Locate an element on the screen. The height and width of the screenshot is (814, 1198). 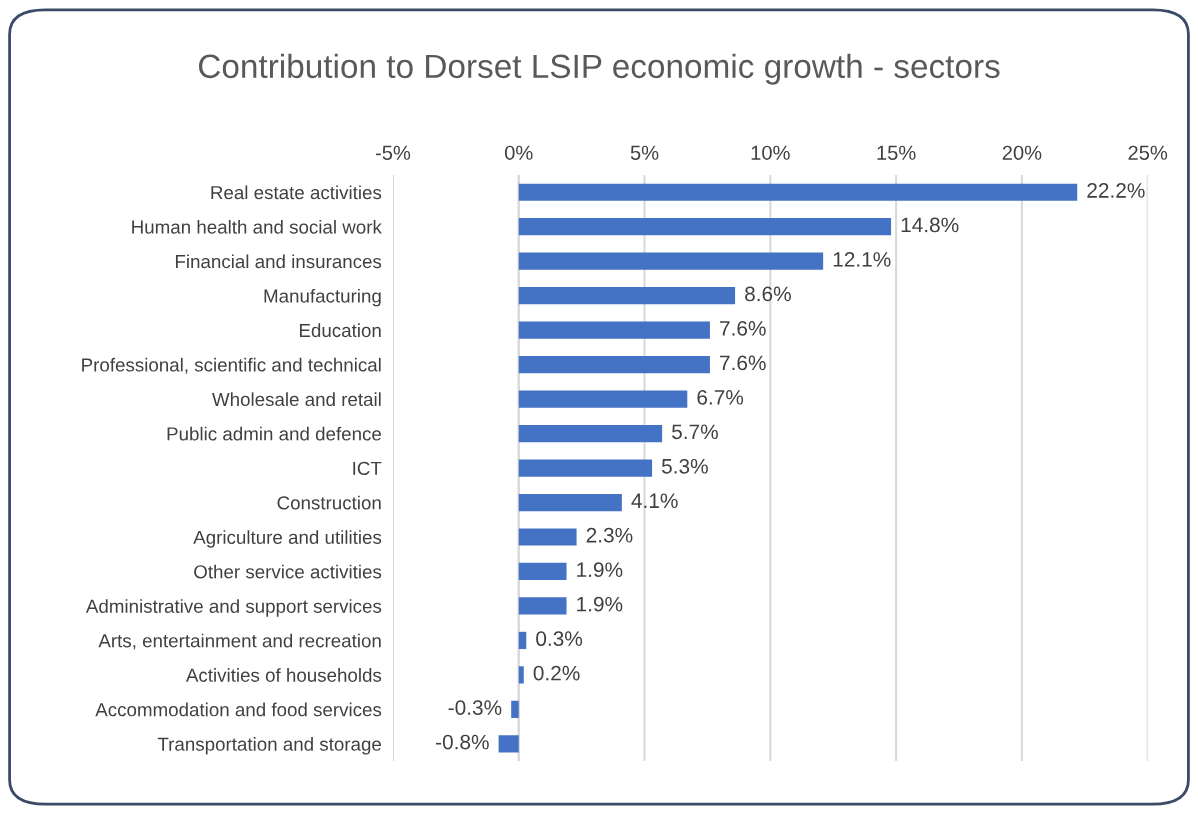
y-tick-label: Manufacturing is located at coordinates (322, 297).